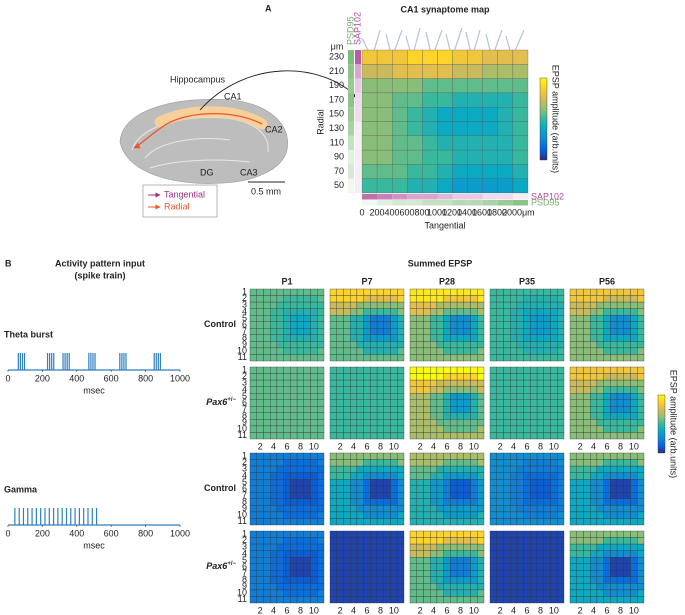 Image resolution: width=685 pixels, height=615 pixels. What do you see at coordinates (361, 212) in the screenshot?
I see `x-tick-label: 0` at bounding box center [361, 212].